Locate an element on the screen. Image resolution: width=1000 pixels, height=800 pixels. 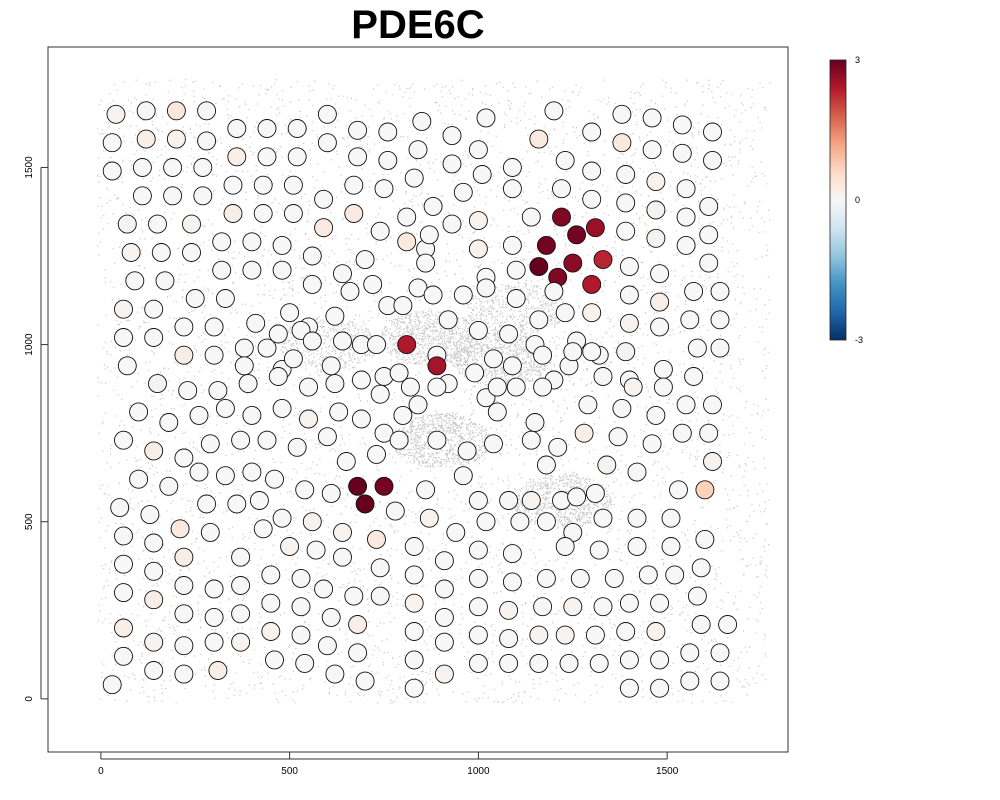
x-tick-label: 1500 is located at coordinates (667, 771).